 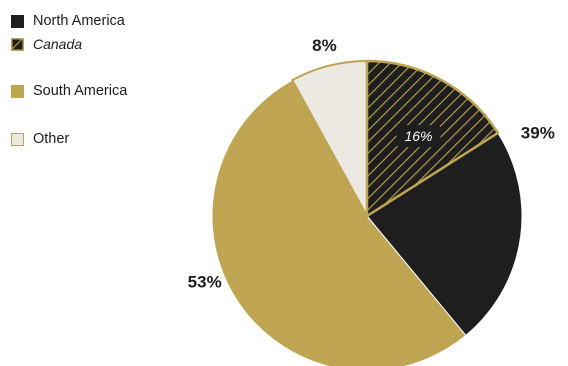 What do you see at coordinates (17, 21) in the screenshot?
I see `legend-swatch-north-america` at bounding box center [17, 21].